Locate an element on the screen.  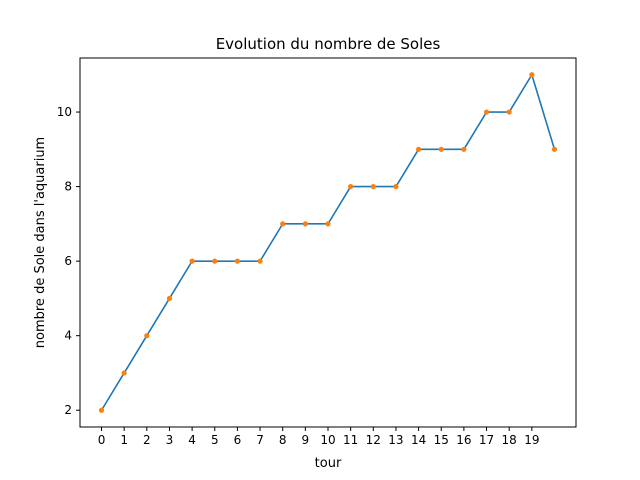
x-tick-label: 6 is located at coordinates (238, 440).